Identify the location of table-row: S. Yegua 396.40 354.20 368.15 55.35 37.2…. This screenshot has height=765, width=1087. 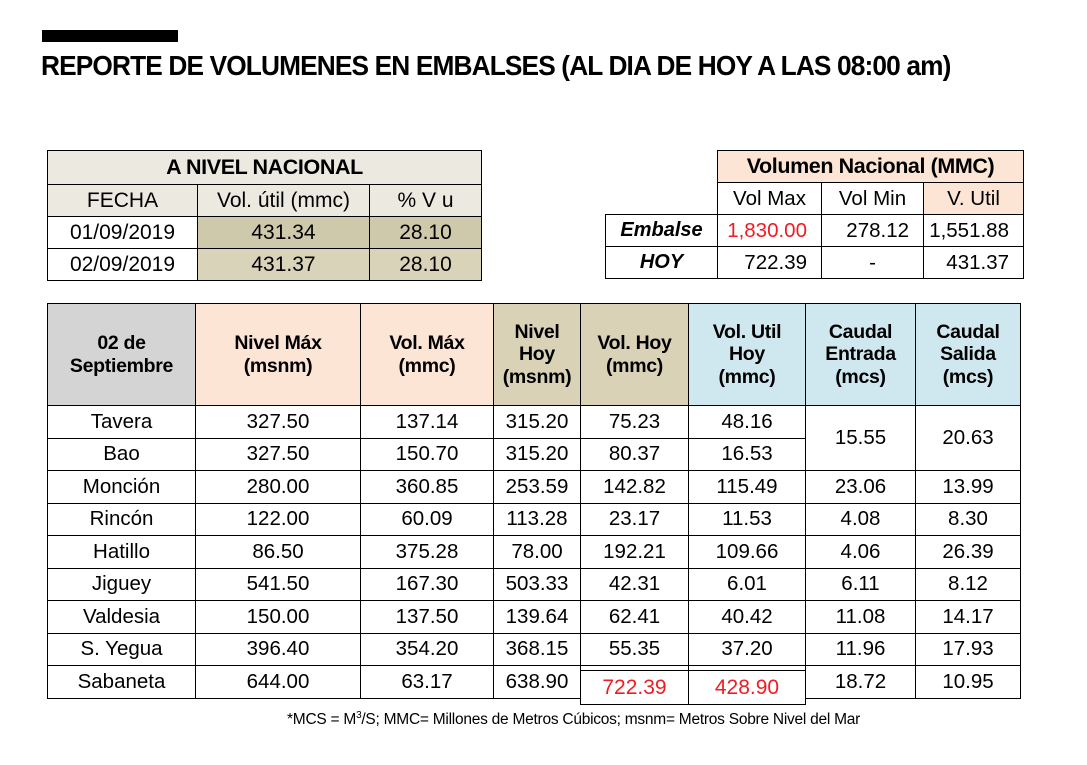
(534, 649).